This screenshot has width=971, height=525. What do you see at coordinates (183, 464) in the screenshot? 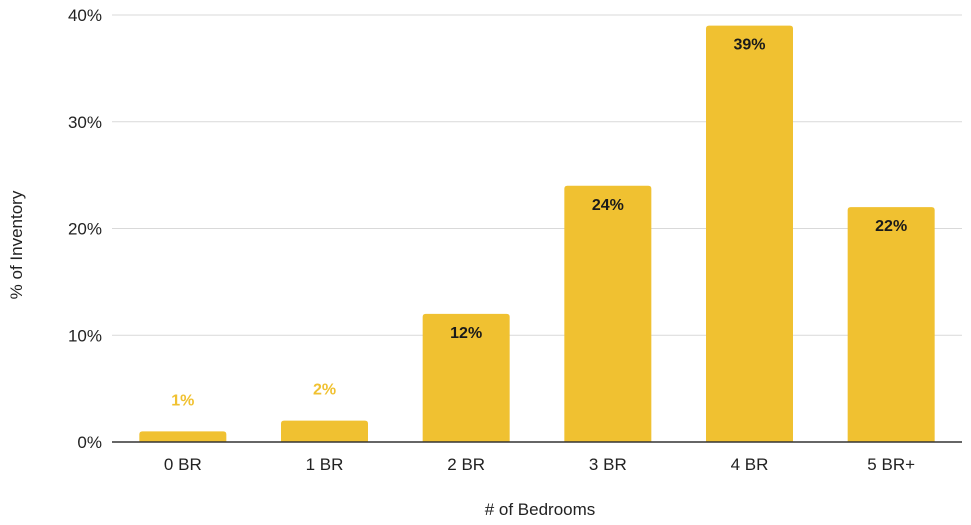
I see `x-tick-label: 0 BR` at bounding box center [183, 464].